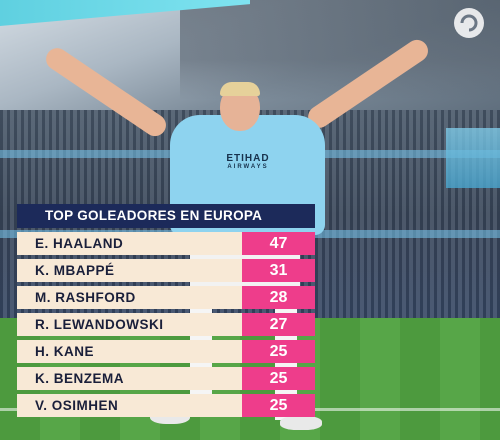 The height and width of the screenshot is (440, 500). Describe the element at coordinates (278, 243) in the screenshot. I see `goals-count: 47` at that location.